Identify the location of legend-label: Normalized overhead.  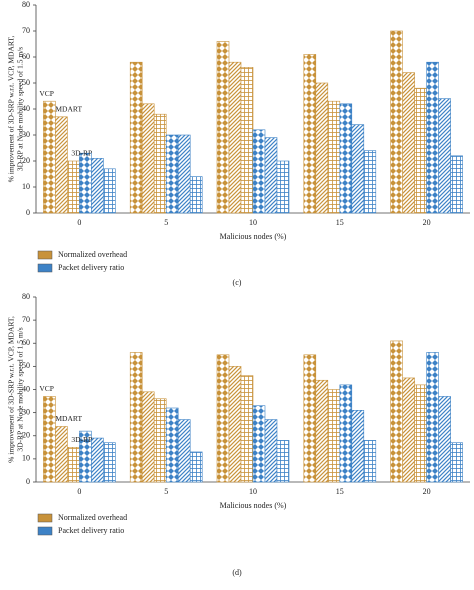
(92, 254).